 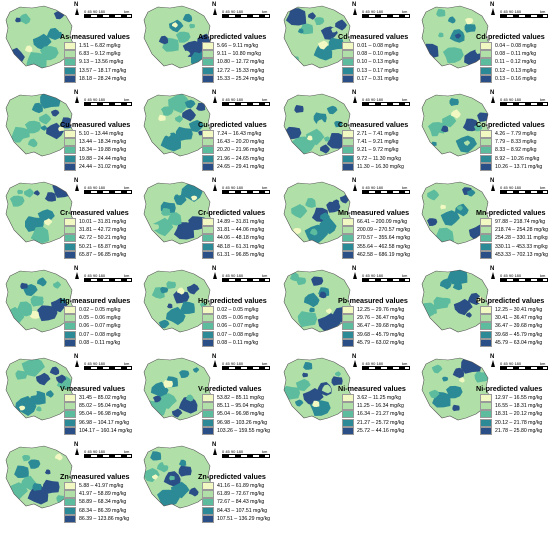 I want to click on legend-label: 18.18 – 28.24 mg/kg, so click(x=103, y=78).